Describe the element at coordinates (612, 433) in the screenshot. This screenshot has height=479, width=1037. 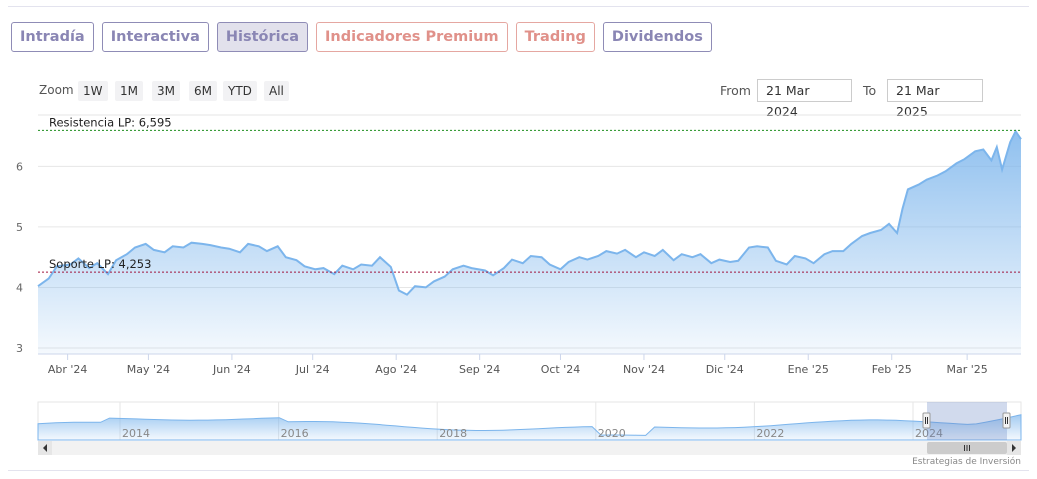
I see `navigator-tick-label: 2020` at that location.